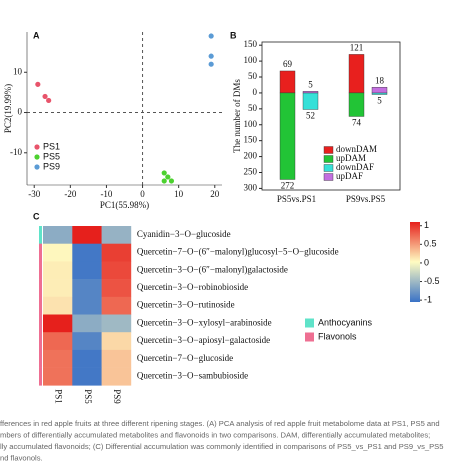 This screenshot has width=474, height=474. What do you see at coordinates (251, 172) in the screenshot?
I see `y-tick-label: 250` at bounding box center [251, 172].